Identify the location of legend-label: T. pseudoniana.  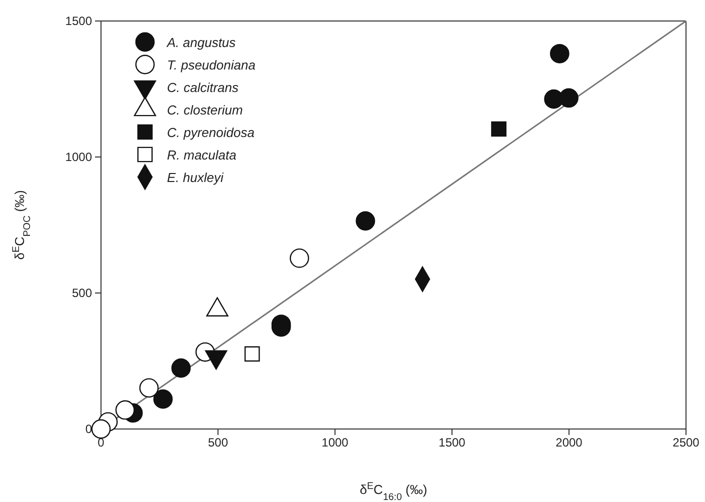
(211, 65).